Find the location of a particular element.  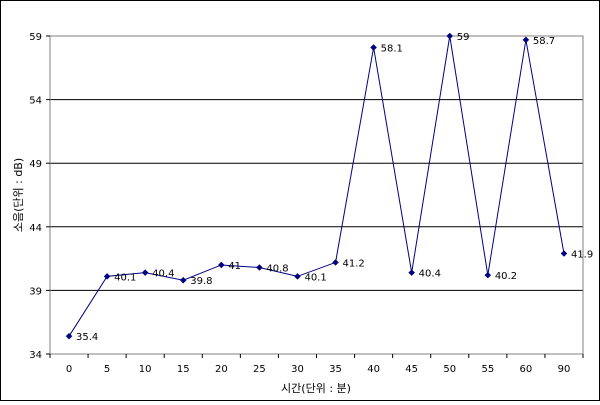

x-tick-label: 60 is located at coordinates (526, 369).